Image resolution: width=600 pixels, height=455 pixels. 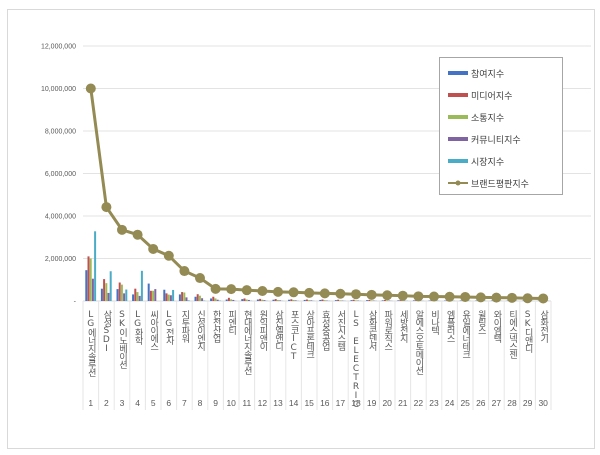 I want to click on x-category-label: 상아프론테크, so click(x=309, y=334).